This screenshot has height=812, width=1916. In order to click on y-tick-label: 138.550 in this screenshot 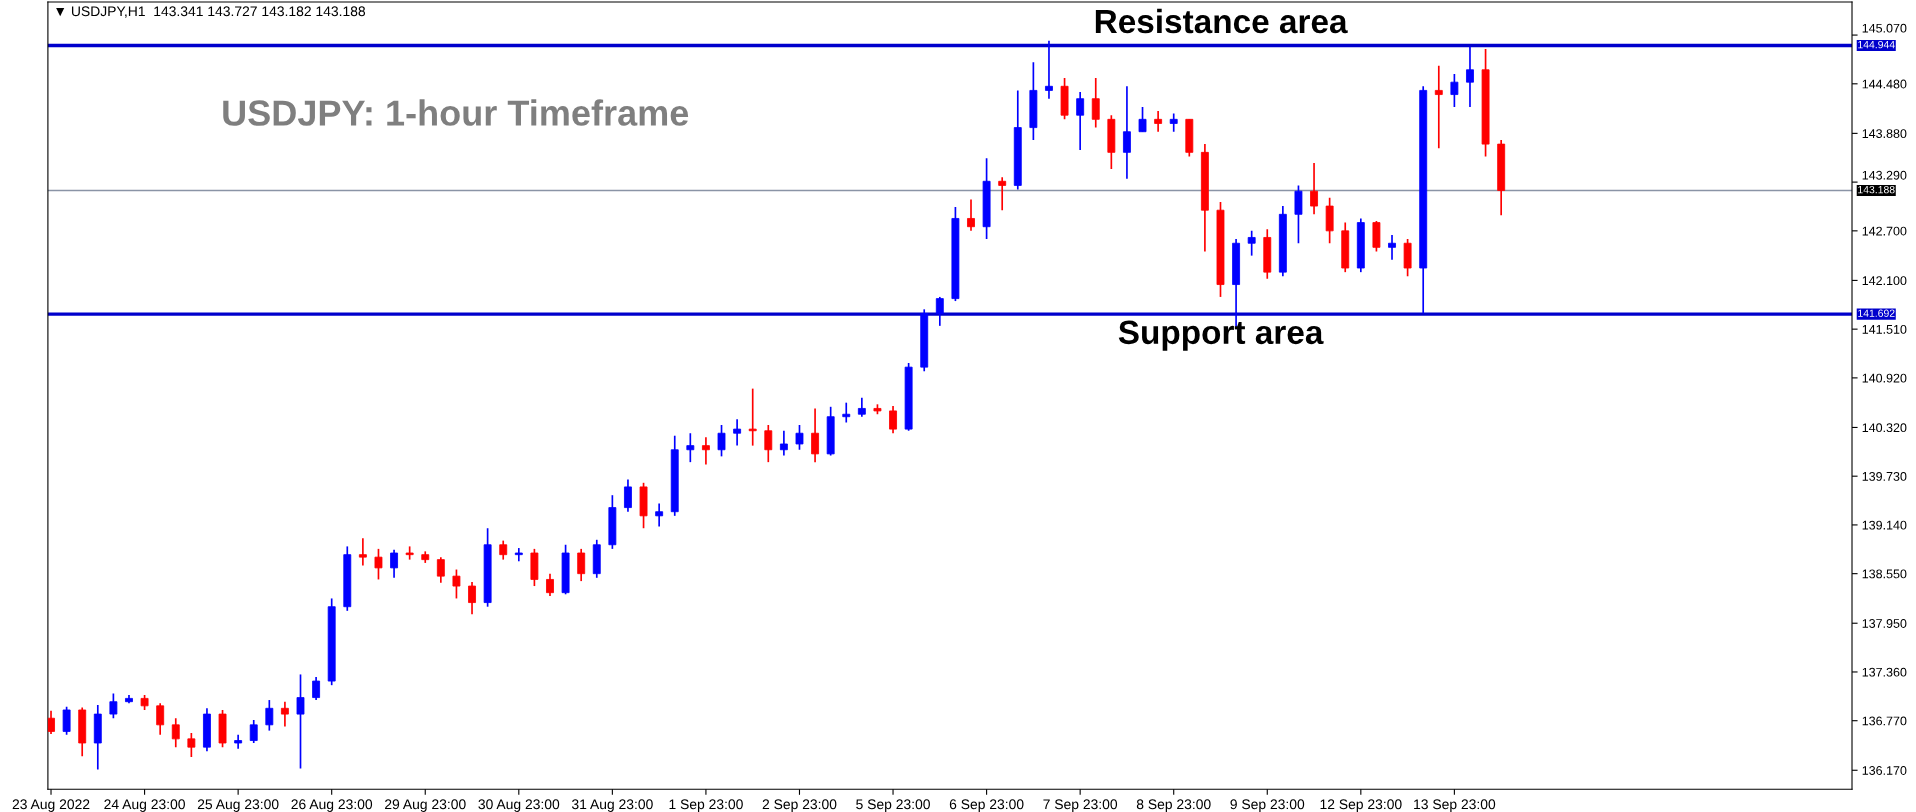, I will do `click(1884, 574)`.